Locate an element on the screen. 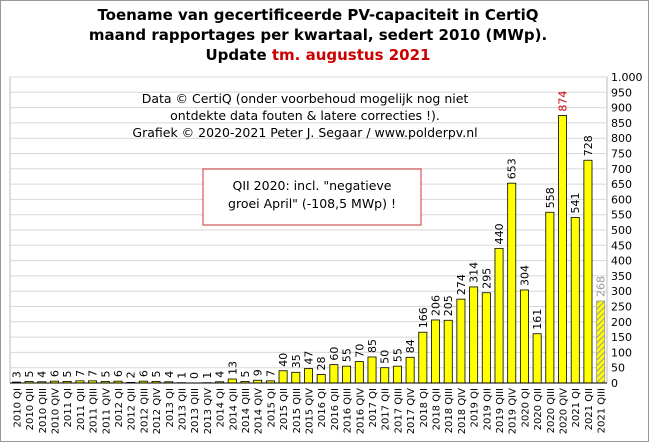 The image size is (649, 442). value-label: 85 is located at coordinates (372, 346).